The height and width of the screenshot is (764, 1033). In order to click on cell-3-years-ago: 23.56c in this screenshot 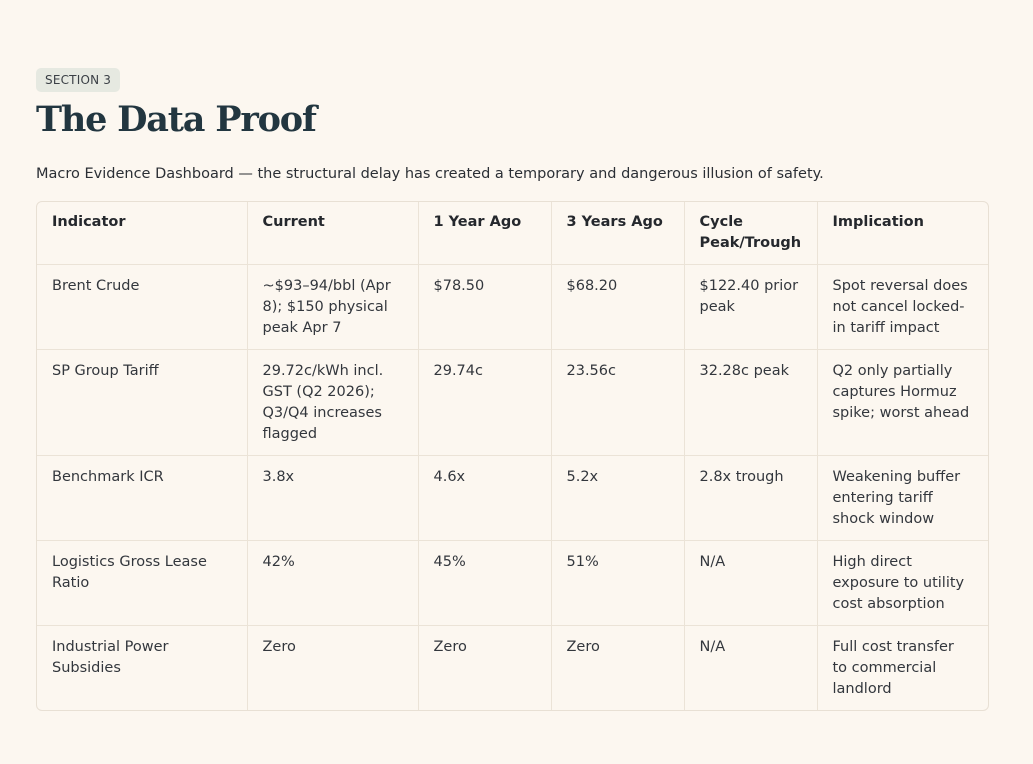, I will do `click(617, 402)`.